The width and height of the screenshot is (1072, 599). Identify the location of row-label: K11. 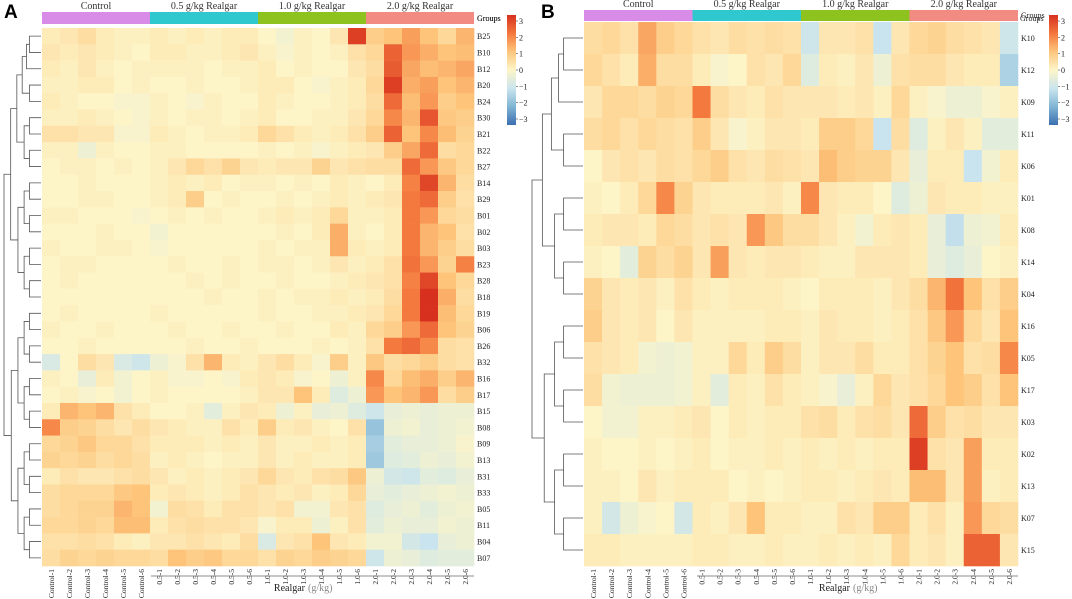
(1027, 134).